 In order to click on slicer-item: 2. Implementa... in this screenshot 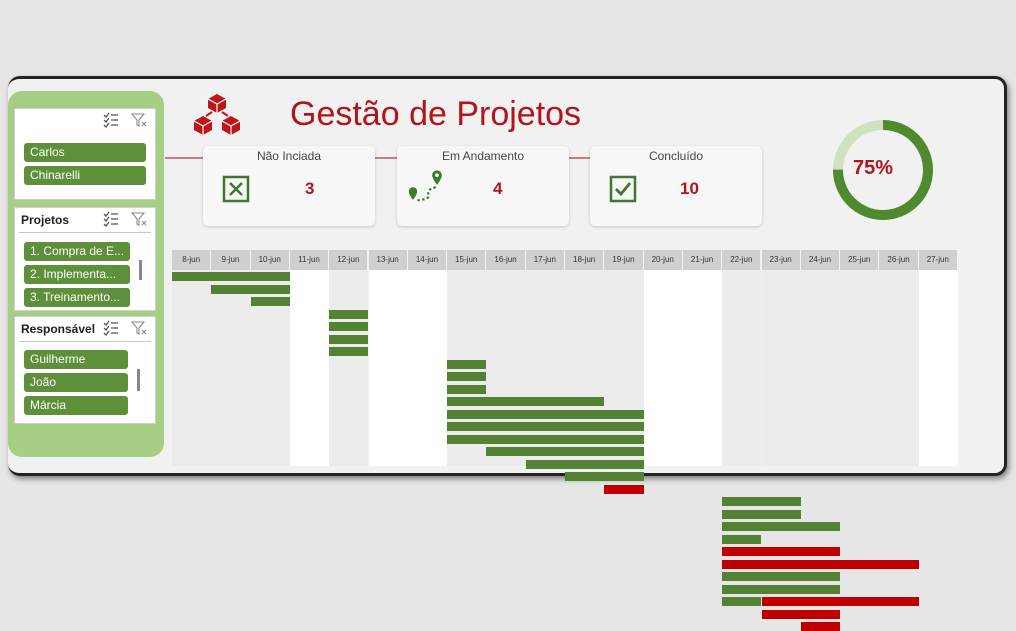, I will do `click(77, 274)`.